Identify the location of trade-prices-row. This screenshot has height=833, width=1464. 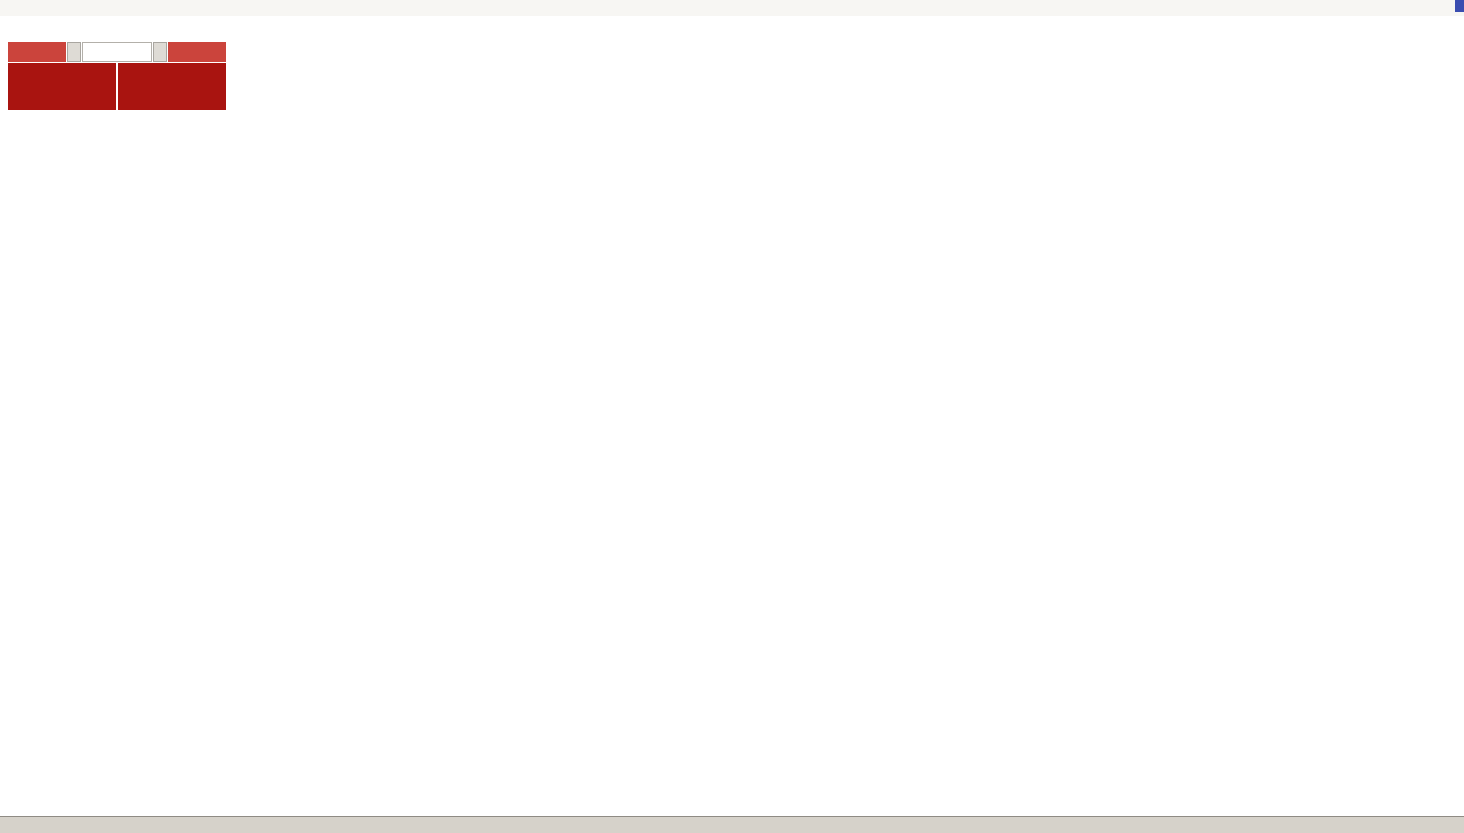
(117, 86).